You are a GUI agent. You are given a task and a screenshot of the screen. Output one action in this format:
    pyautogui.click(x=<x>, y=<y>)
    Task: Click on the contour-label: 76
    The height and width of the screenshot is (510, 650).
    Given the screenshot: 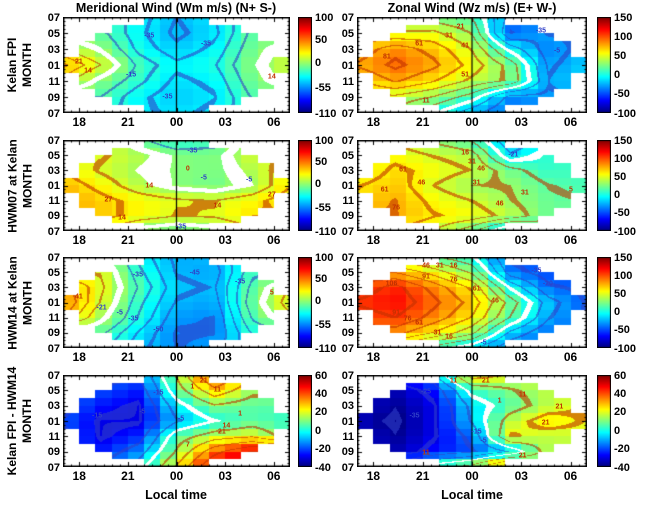 What is the action you would take?
    pyautogui.click(x=453, y=280)
    